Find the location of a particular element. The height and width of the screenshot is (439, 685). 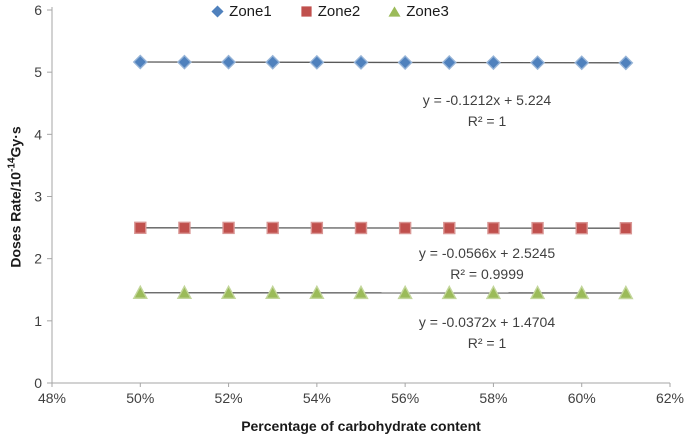

legend-label-zone1: Zone1 is located at coordinates (250, 11).